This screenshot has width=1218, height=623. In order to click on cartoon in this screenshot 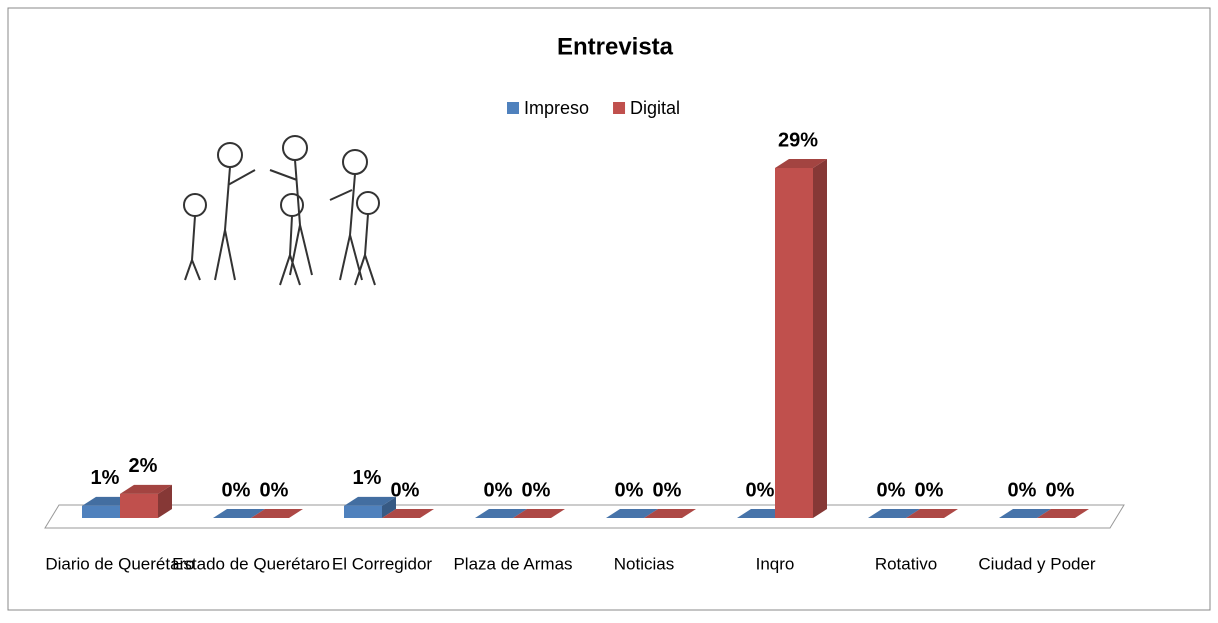, I will do `click(281, 210)`.